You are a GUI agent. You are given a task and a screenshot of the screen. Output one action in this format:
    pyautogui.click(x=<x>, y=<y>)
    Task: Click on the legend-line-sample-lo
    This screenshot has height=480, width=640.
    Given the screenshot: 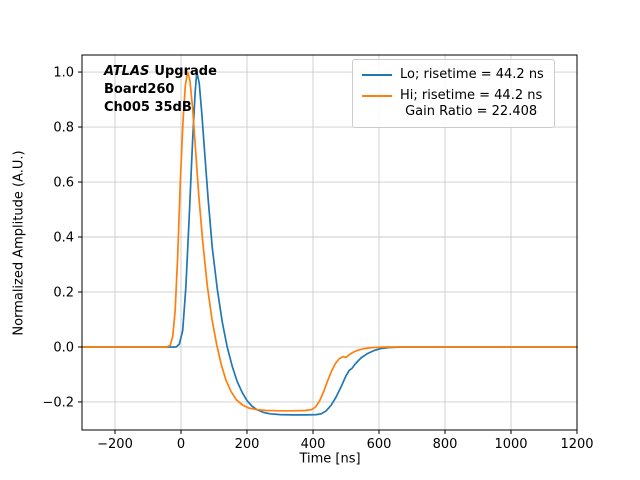 What is the action you would take?
    pyautogui.click(x=377, y=75)
    